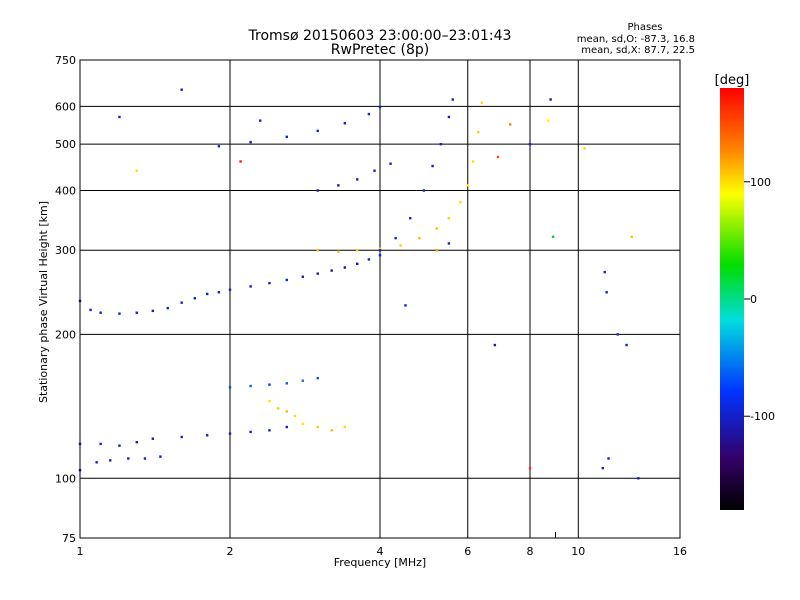  Describe the element at coordinates (732, 80) in the screenshot. I see `colorbar-label: [deg]` at that location.